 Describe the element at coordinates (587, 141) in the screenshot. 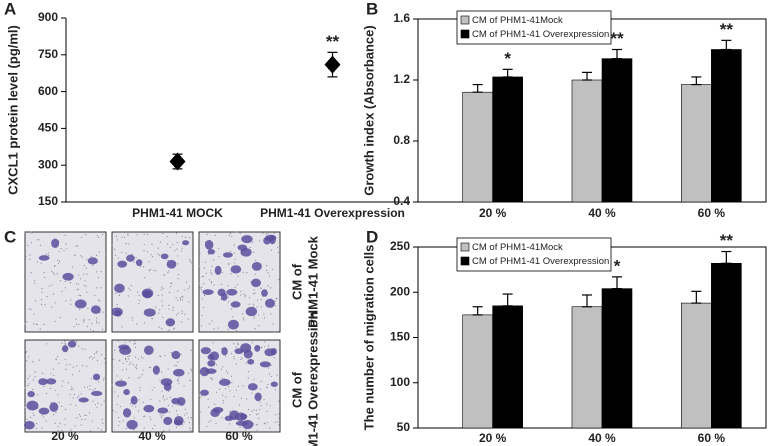

I see `bar` at that location.